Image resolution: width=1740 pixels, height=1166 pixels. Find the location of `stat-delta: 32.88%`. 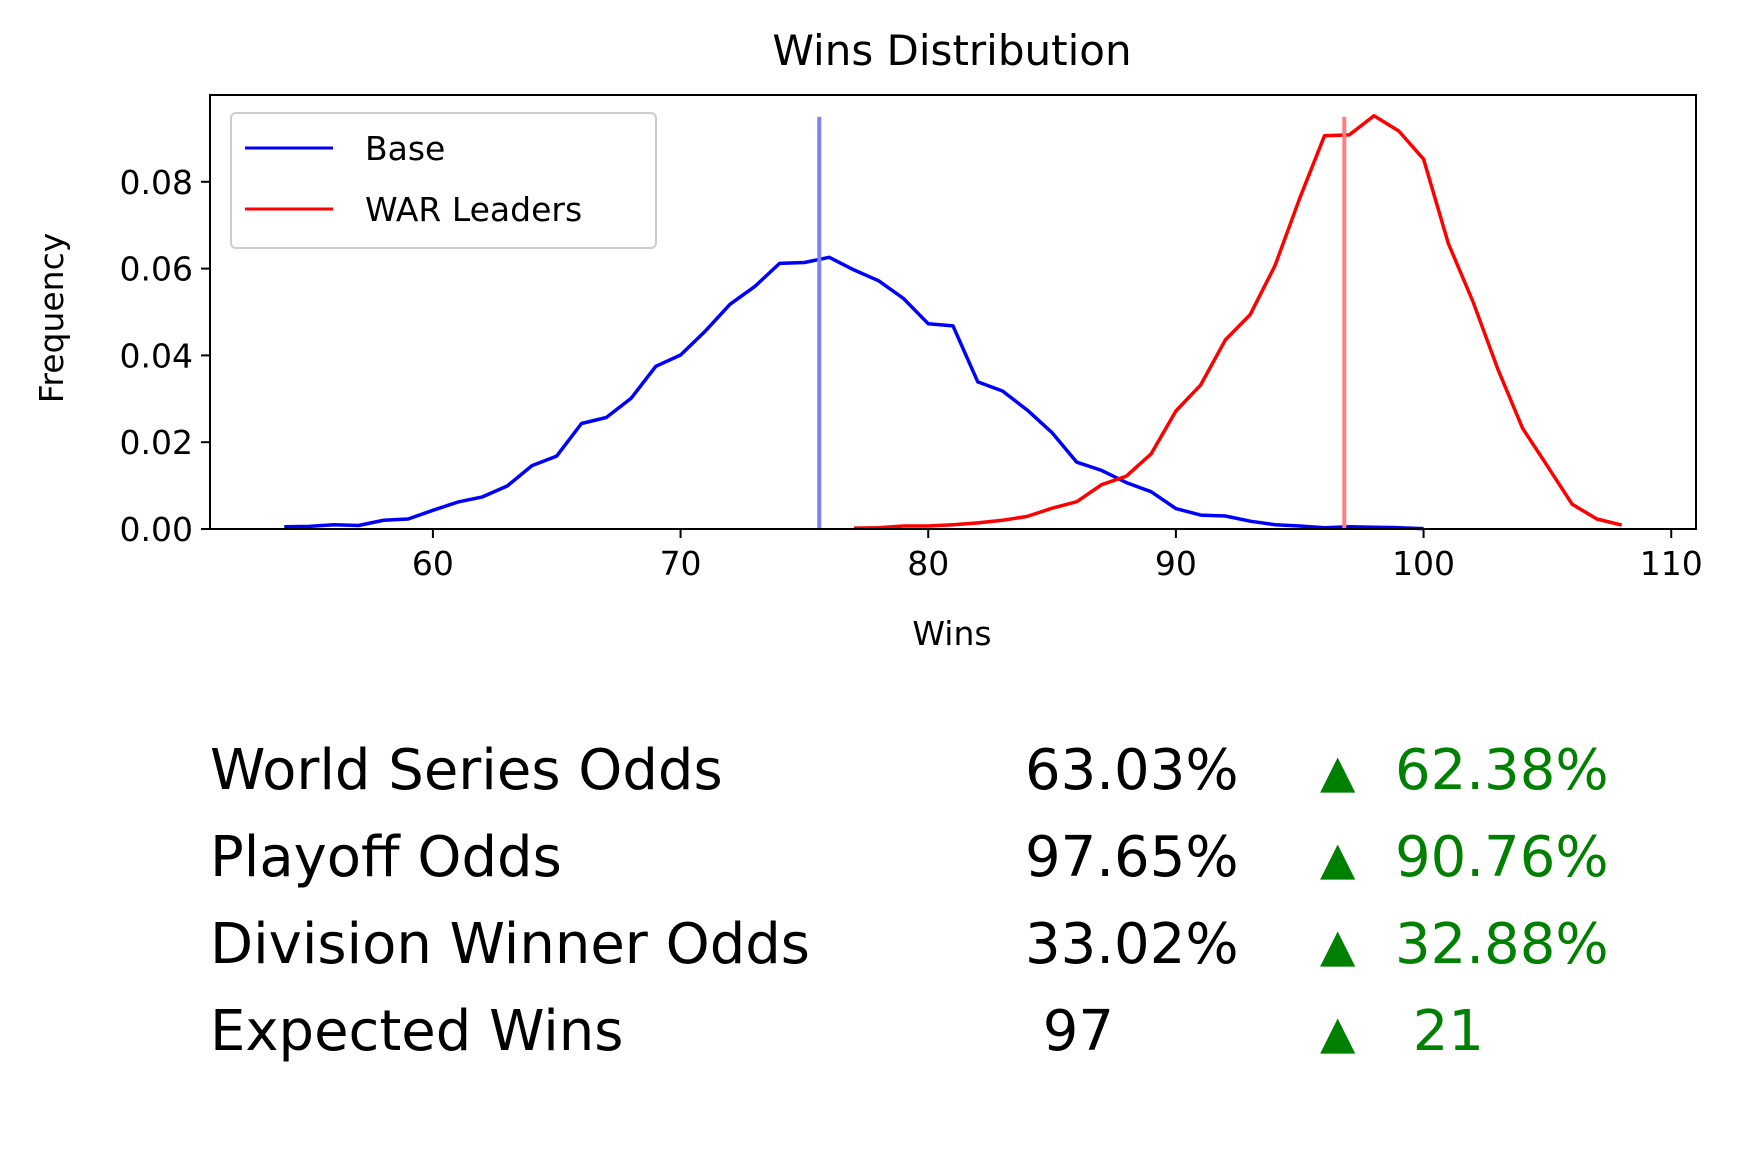

stat-delta: 32.88% is located at coordinates (1502, 944).